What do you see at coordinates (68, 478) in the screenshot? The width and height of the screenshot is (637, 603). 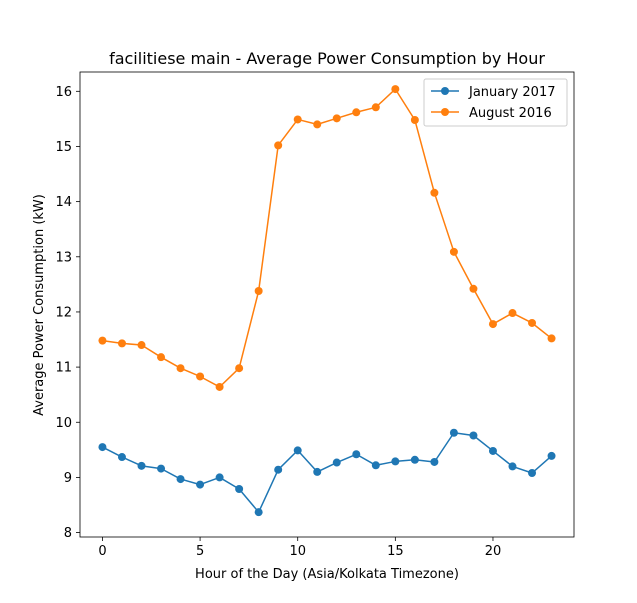 I see `y-tick-label: 9` at bounding box center [68, 478].